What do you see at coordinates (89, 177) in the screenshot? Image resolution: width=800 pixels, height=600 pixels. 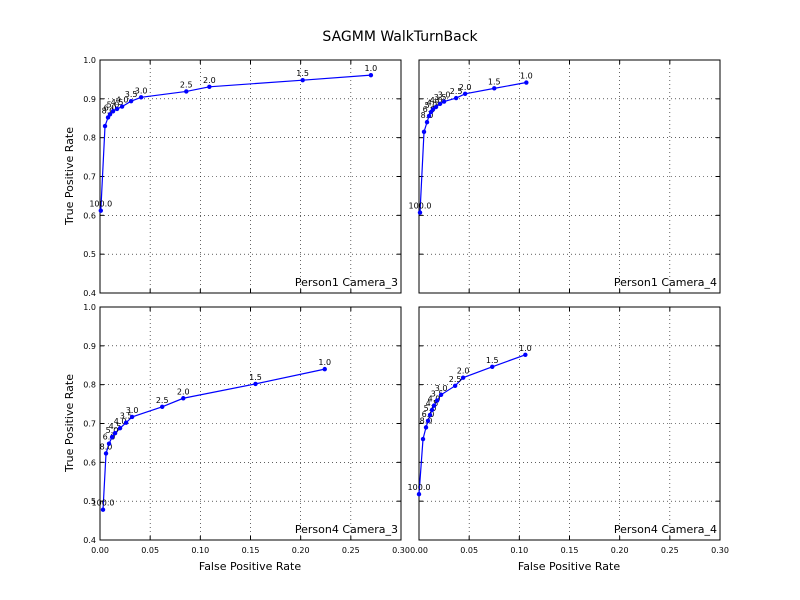 I see `y-tick-label: 0.7` at bounding box center [89, 177].